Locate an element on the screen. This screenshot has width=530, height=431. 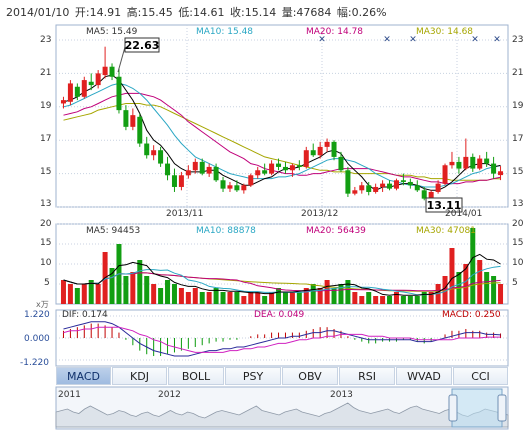
event-marker-icon: ✕ is located at coordinates (475, 40).